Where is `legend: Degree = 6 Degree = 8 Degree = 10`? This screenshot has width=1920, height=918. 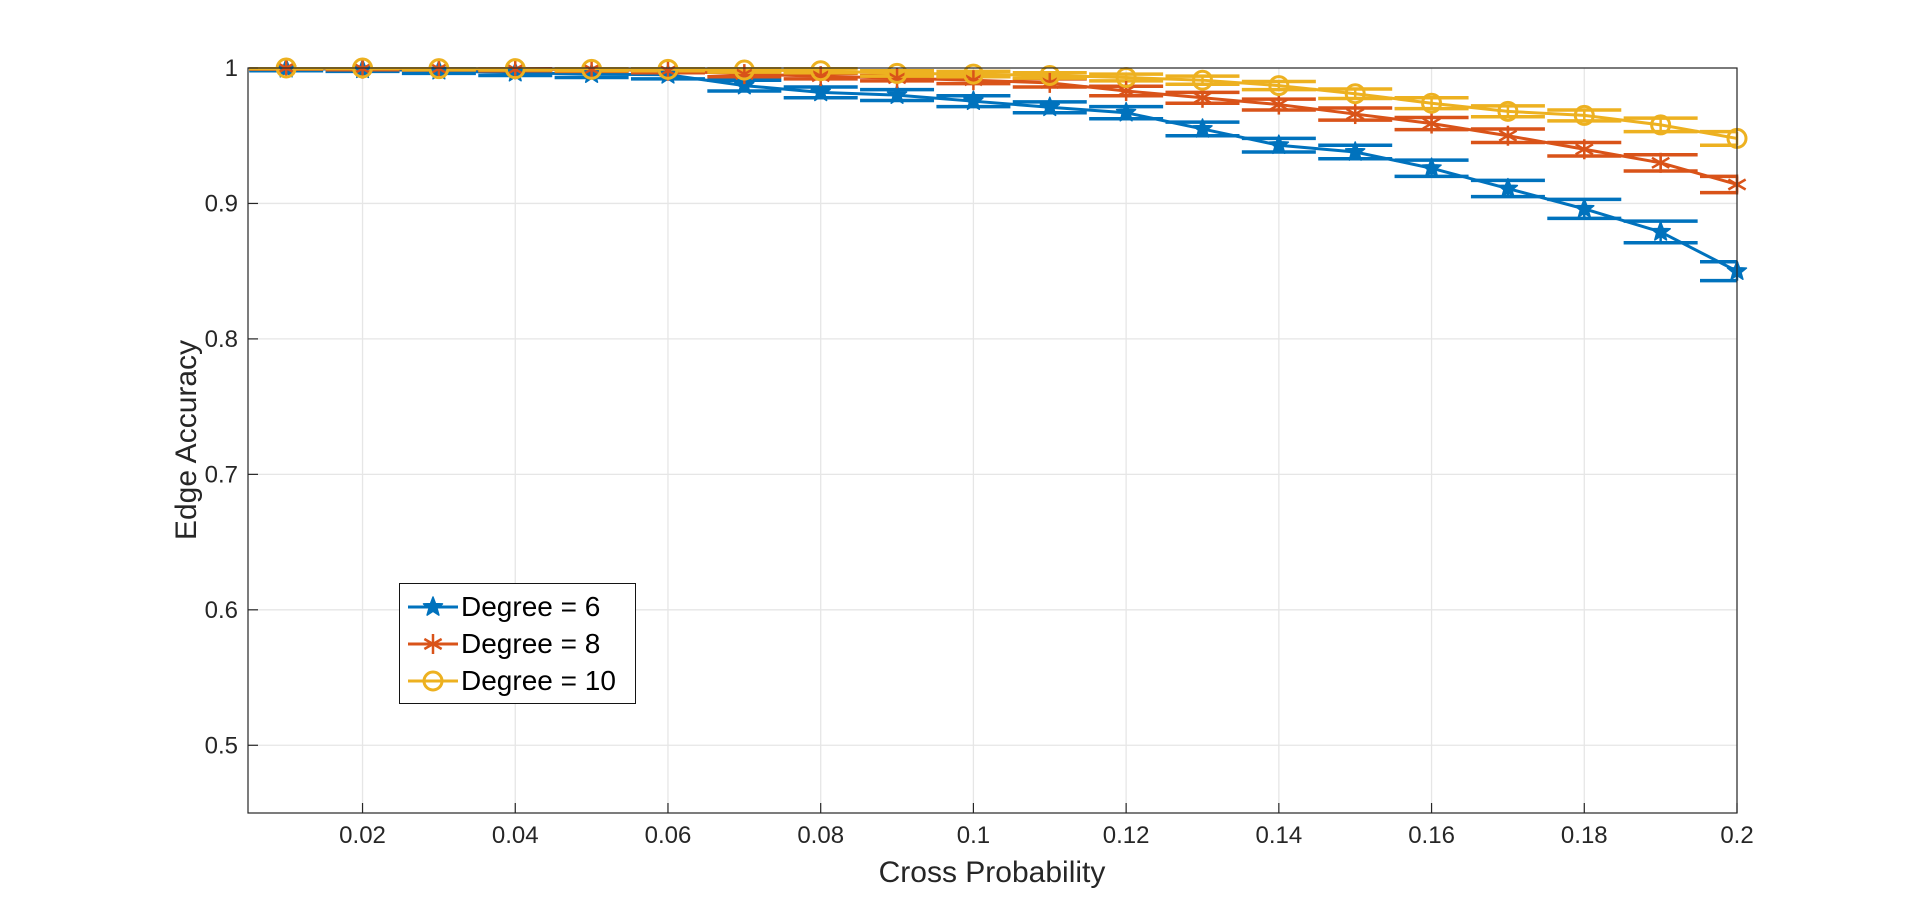 legend: Degree = 6 Degree = 8 Degree = 10 is located at coordinates (517, 643).